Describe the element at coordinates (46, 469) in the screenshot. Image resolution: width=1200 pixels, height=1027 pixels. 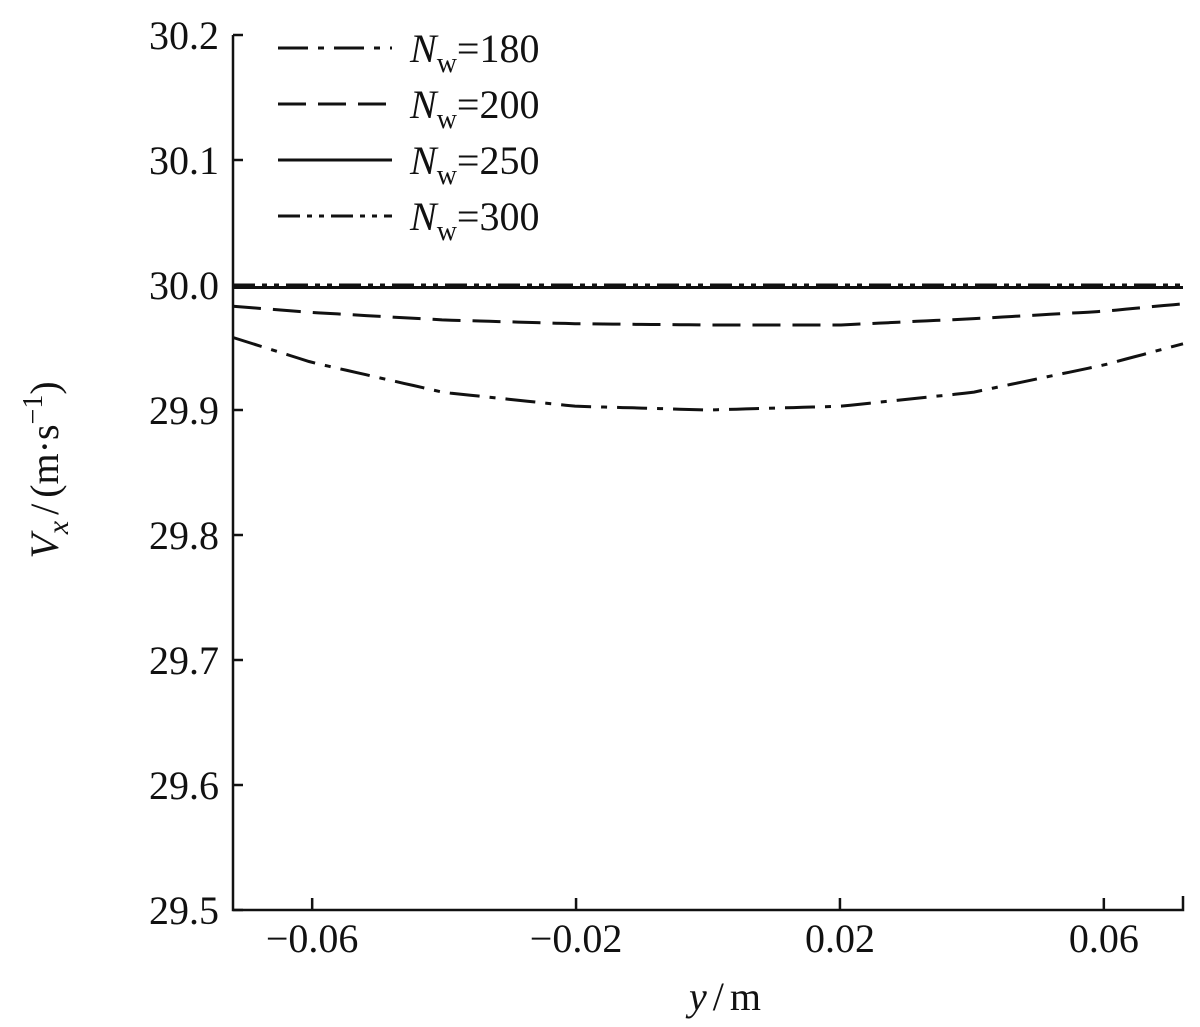
I see `y-axis-label: Vx/(m·s−1)` at that location.